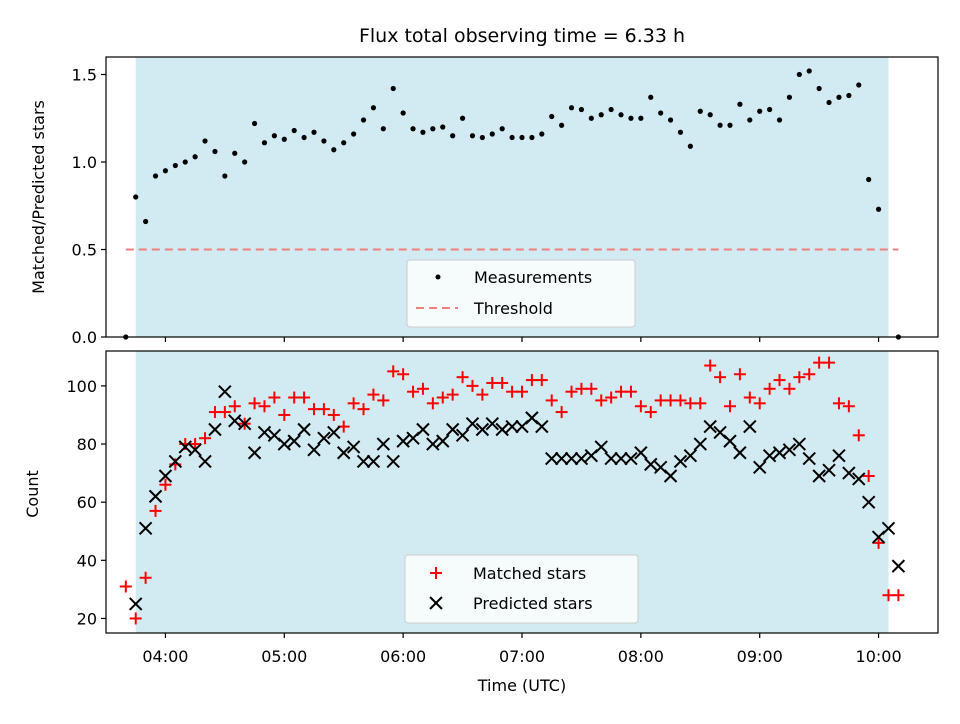 The height and width of the screenshot is (724, 960). What do you see at coordinates (641, 656) in the screenshot?
I see `bottom-x-tick-label: 08:00` at bounding box center [641, 656].